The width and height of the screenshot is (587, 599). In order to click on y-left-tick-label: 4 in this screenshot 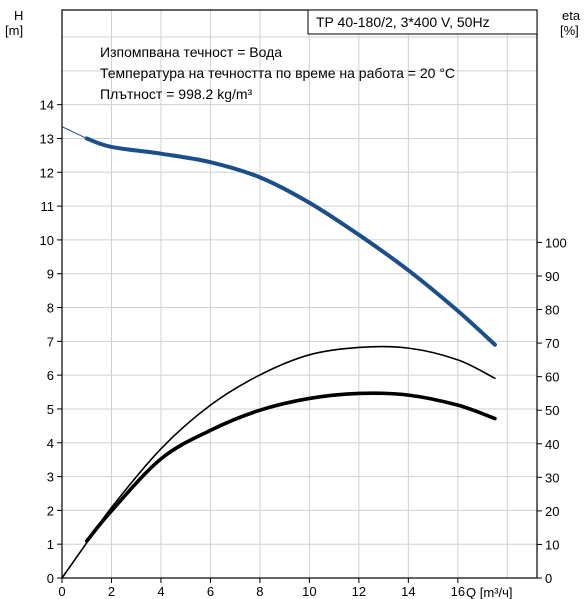, I will do `click(50, 443)`.